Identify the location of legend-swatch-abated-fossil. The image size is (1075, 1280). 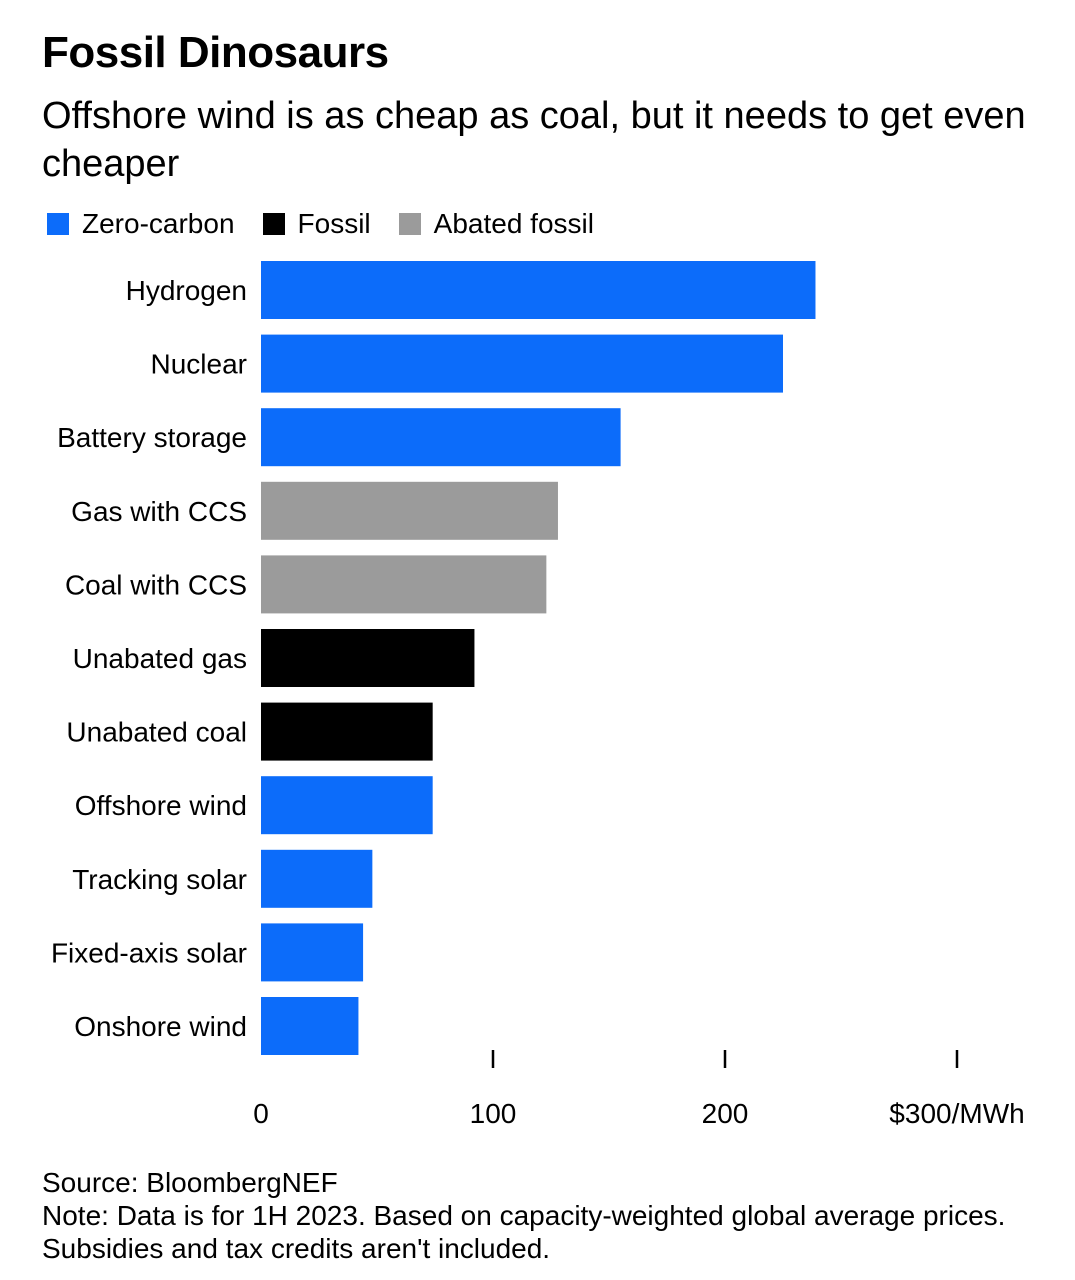
(409, 224).